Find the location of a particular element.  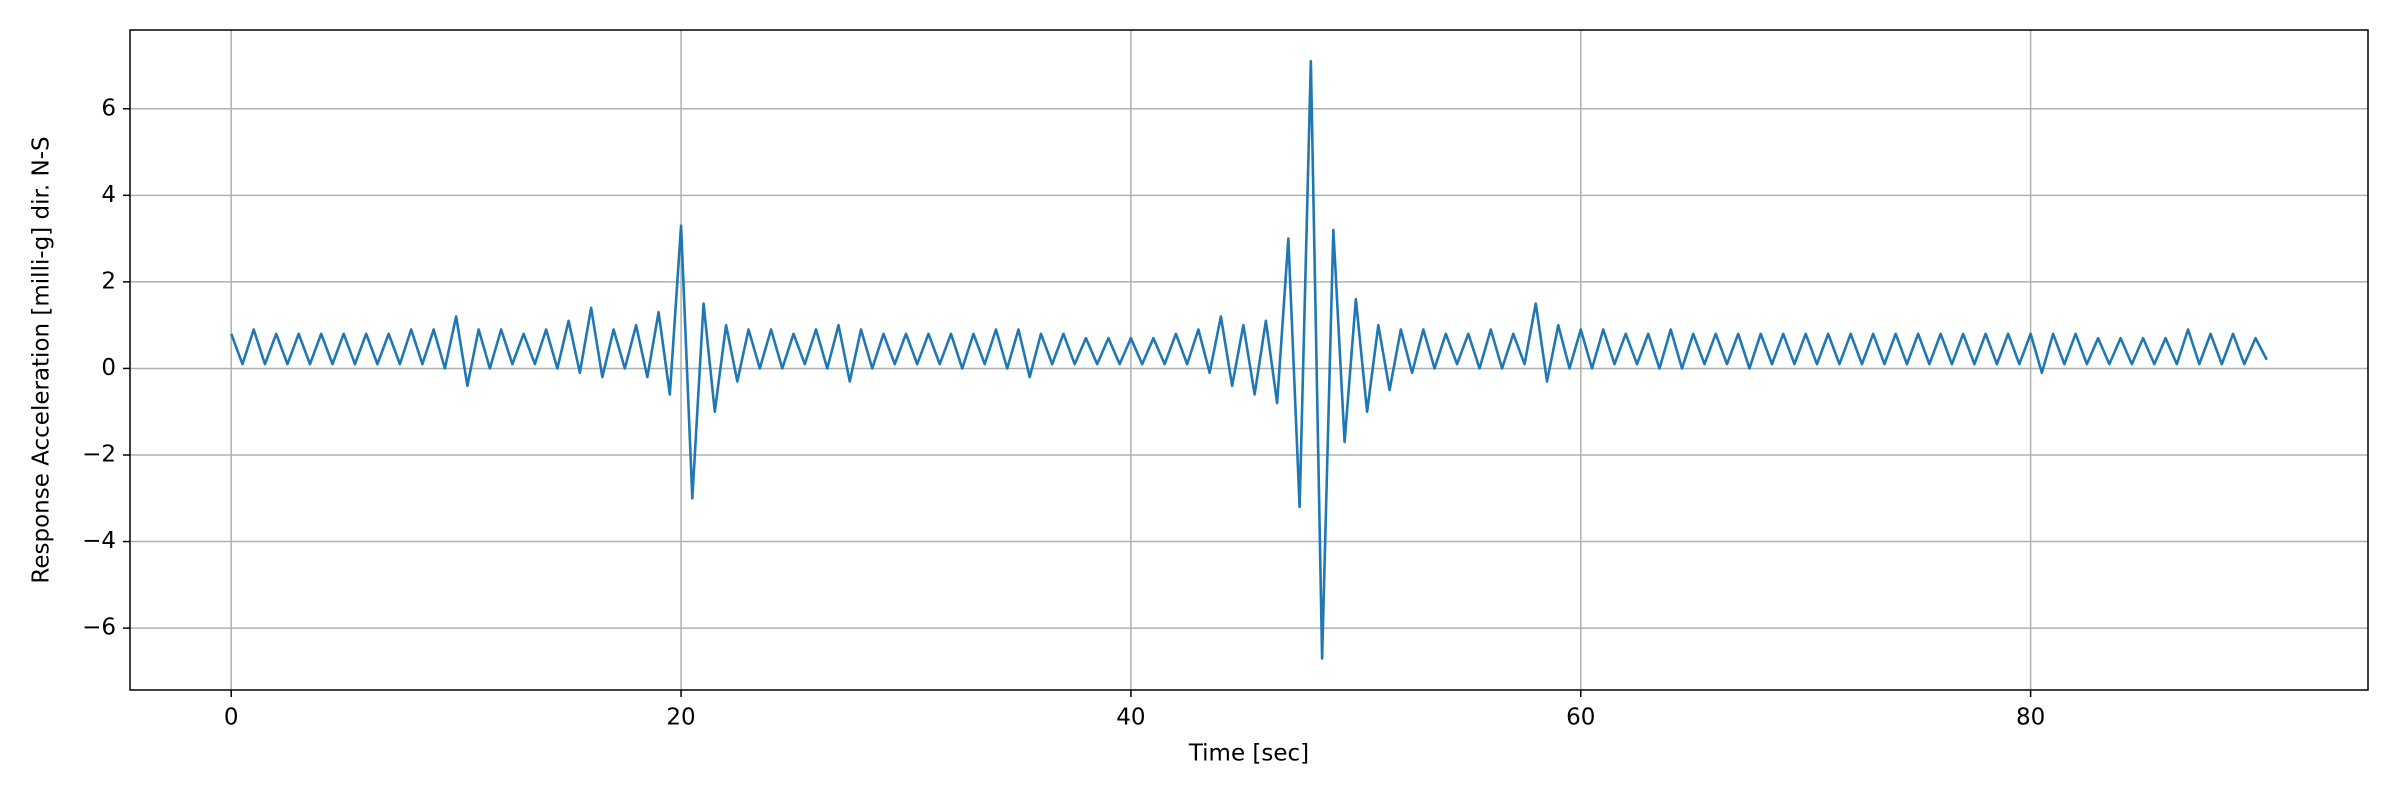

y-axis-label: Response Acceleration [milli-g] dir. N-S is located at coordinates (42, 359).